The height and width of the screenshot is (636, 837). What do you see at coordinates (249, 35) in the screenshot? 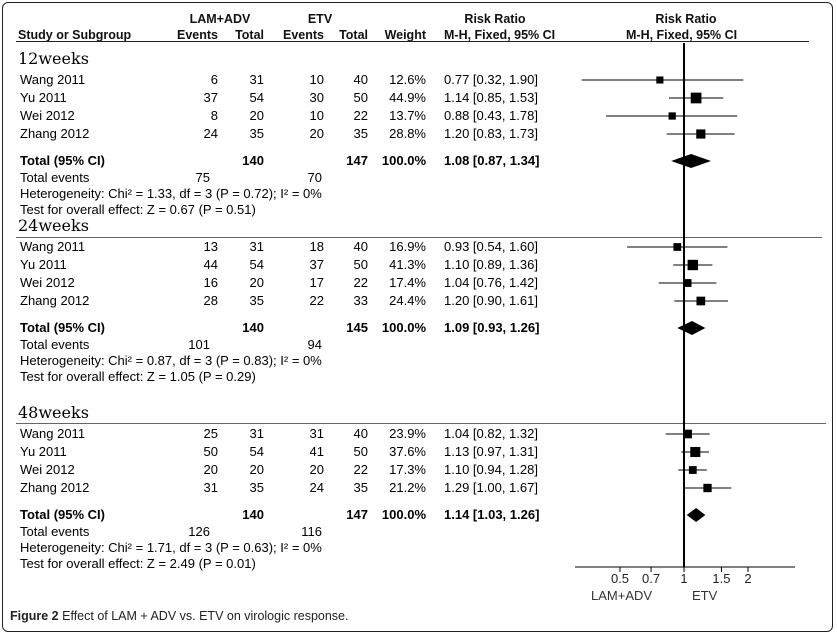
I see `header-total1: Total` at bounding box center [249, 35].